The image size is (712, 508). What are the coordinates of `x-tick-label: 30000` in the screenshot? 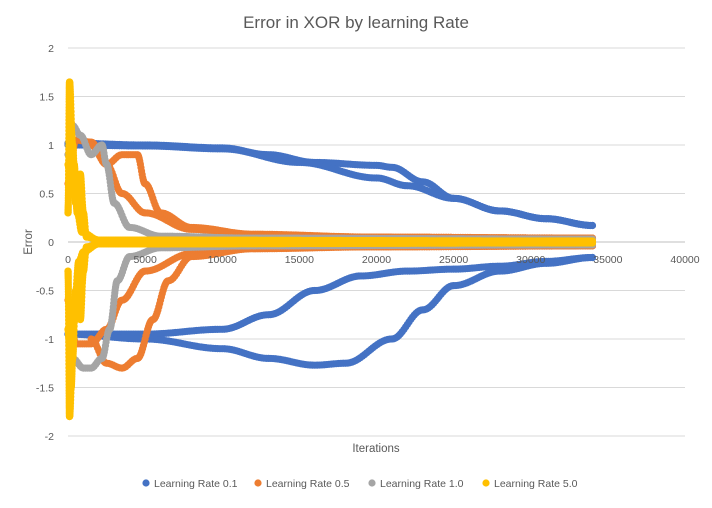 It's located at (530, 260).